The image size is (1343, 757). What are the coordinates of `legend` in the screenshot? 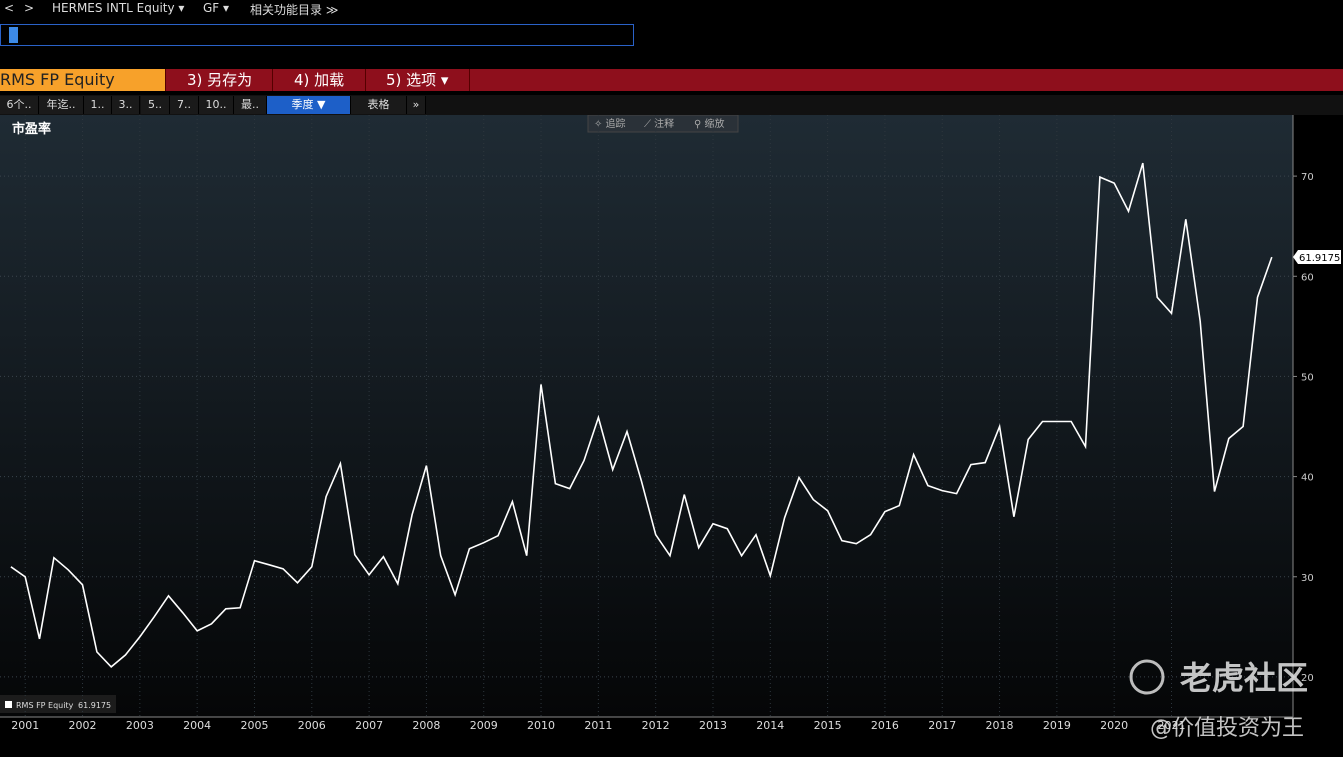 It's located at (58, 704).